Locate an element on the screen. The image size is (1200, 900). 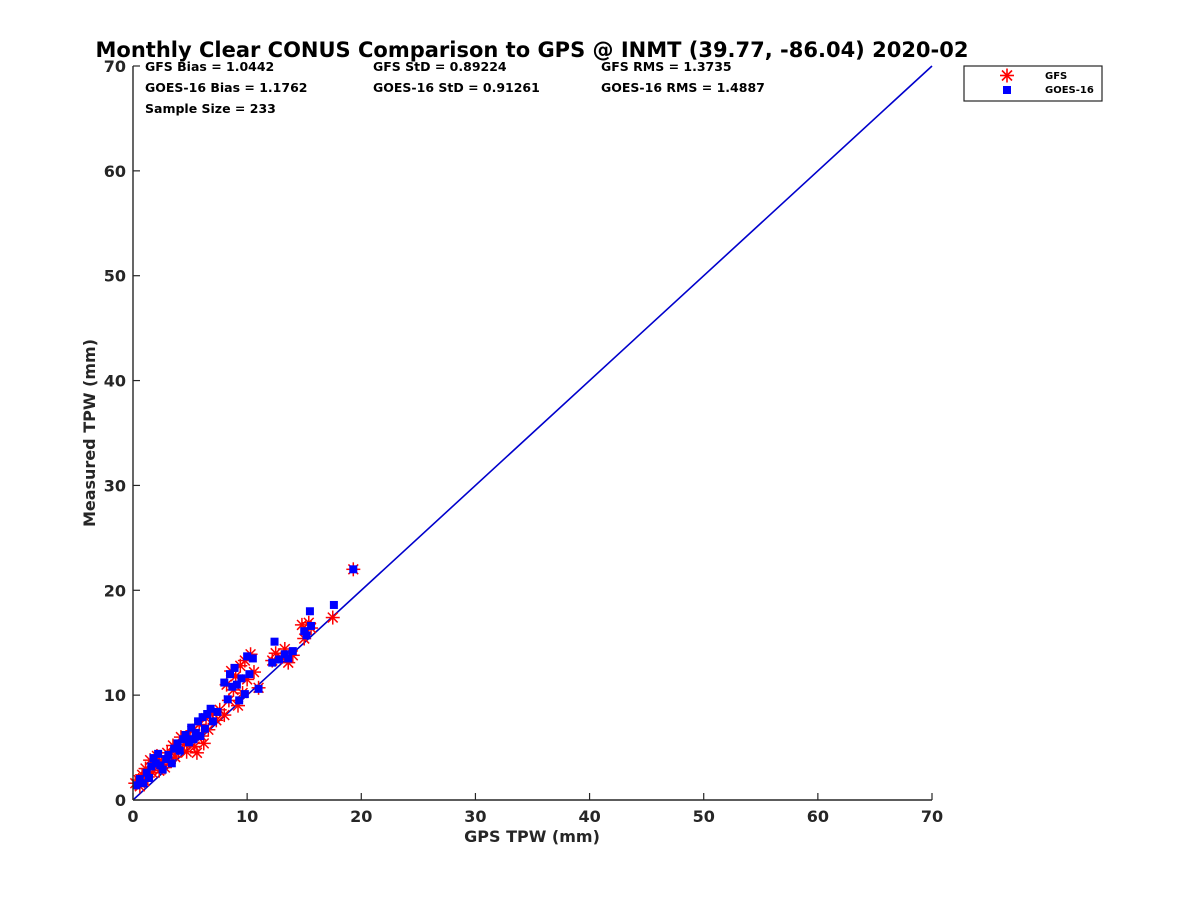
stat-goes-std: GOES-16 StD = 0.91261 is located at coordinates (456, 87).